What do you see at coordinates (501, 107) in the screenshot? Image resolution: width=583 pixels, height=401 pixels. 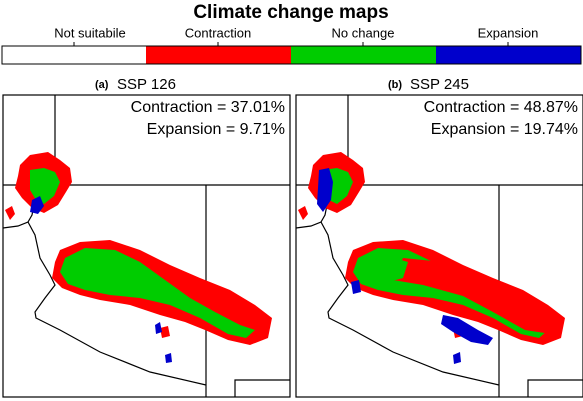 I see `contraction-stat: Contraction = 48.87%` at bounding box center [501, 107].